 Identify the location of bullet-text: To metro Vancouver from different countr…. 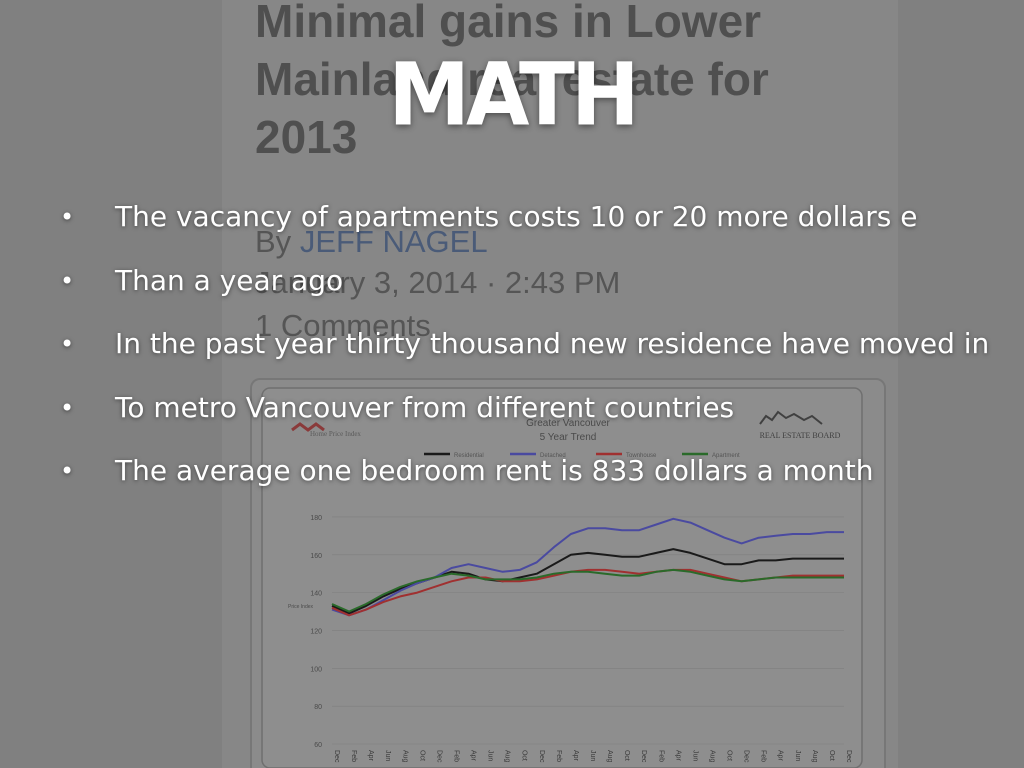
(425, 407).